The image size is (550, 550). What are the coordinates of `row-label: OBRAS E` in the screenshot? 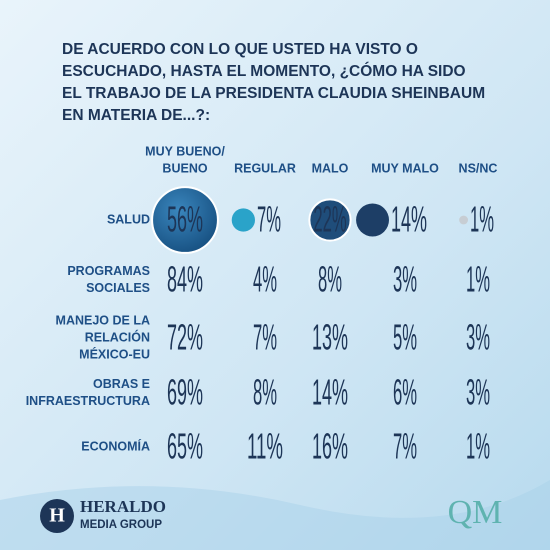 It's located at (121, 384).